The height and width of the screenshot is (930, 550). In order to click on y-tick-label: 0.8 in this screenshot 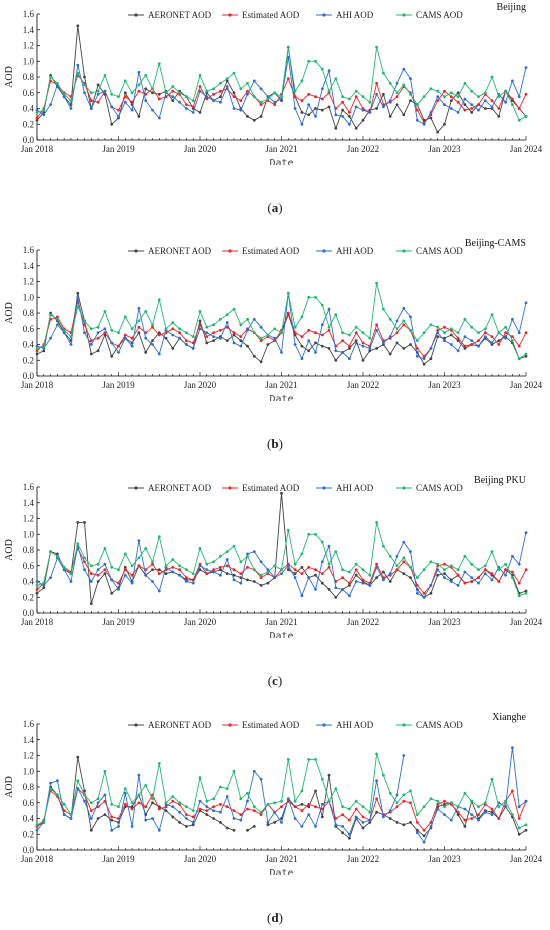, I will do `click(29, 77)`.